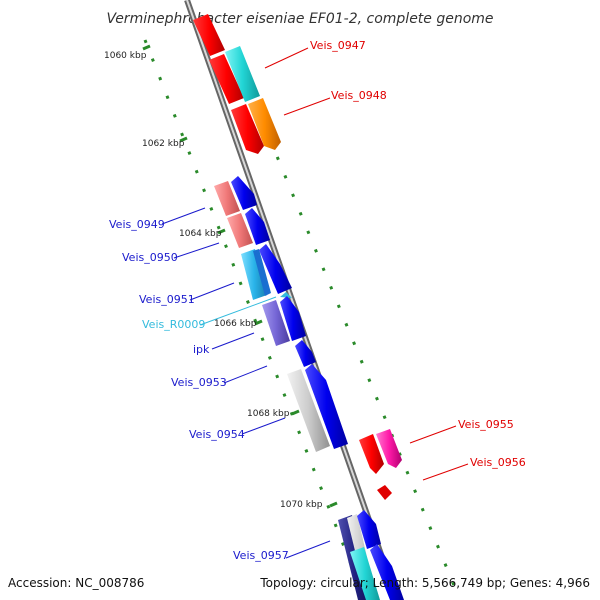  What do you see at coordinates (167, 299) in the screenshot?
I see `gene-label-veis-0951: Veis_0951` at bounding box center [167, 299].